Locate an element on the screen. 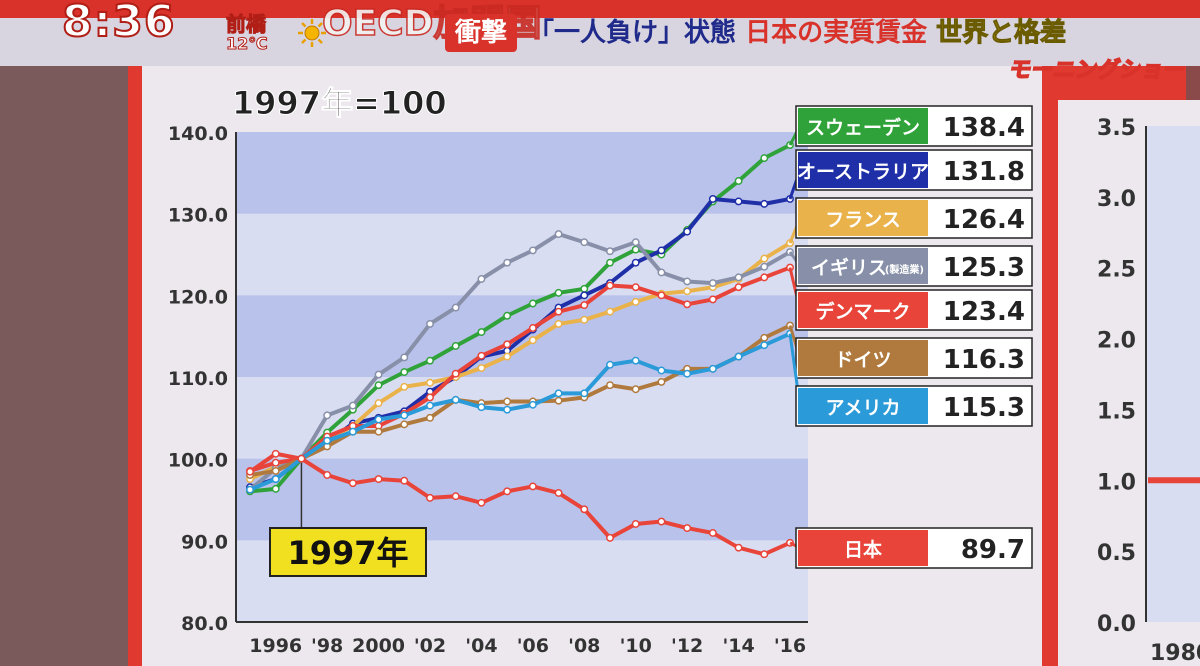  background-left is located at coordinates (64, 363).